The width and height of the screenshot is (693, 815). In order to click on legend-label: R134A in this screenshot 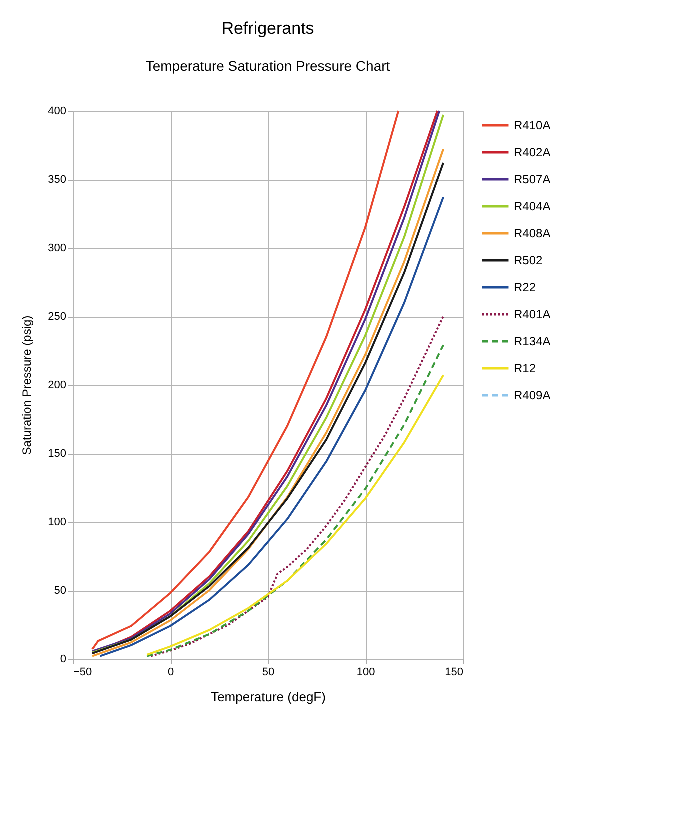, I will do `click(532, 341)`.